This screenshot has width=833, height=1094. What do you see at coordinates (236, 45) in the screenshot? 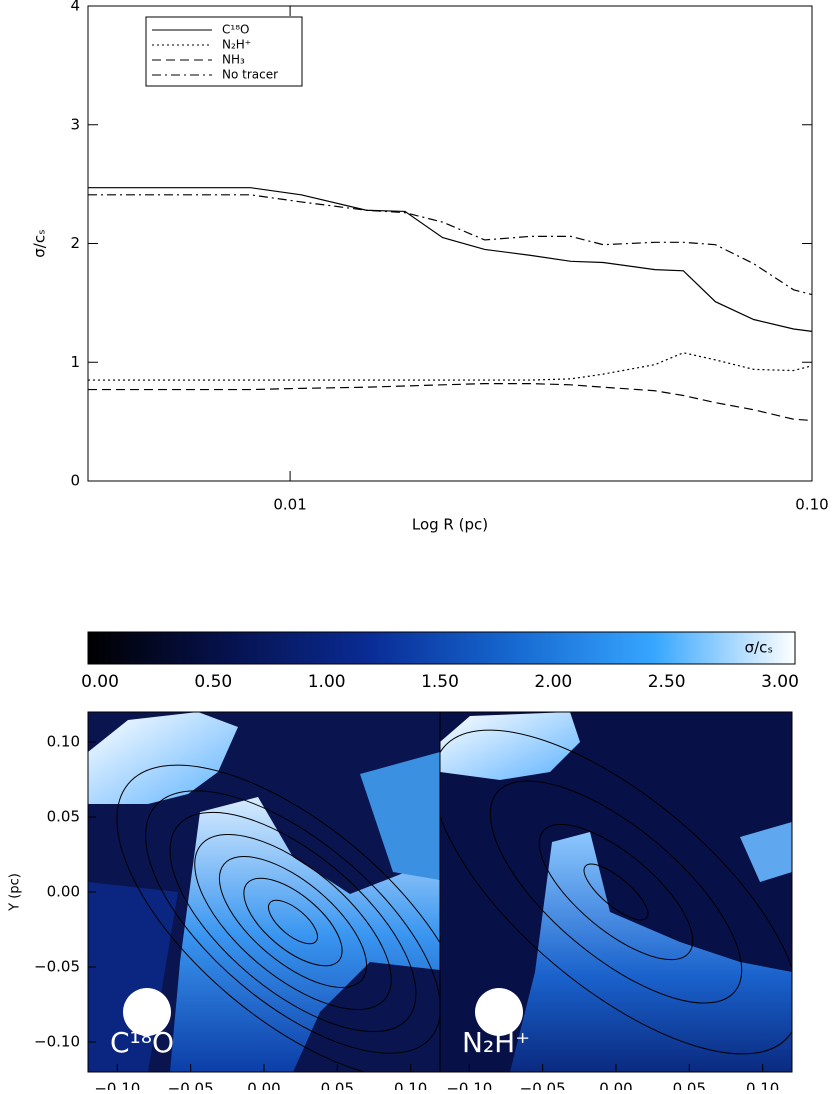
I see `legend-label: N₂H⁺` at bounding box center [236, 45].